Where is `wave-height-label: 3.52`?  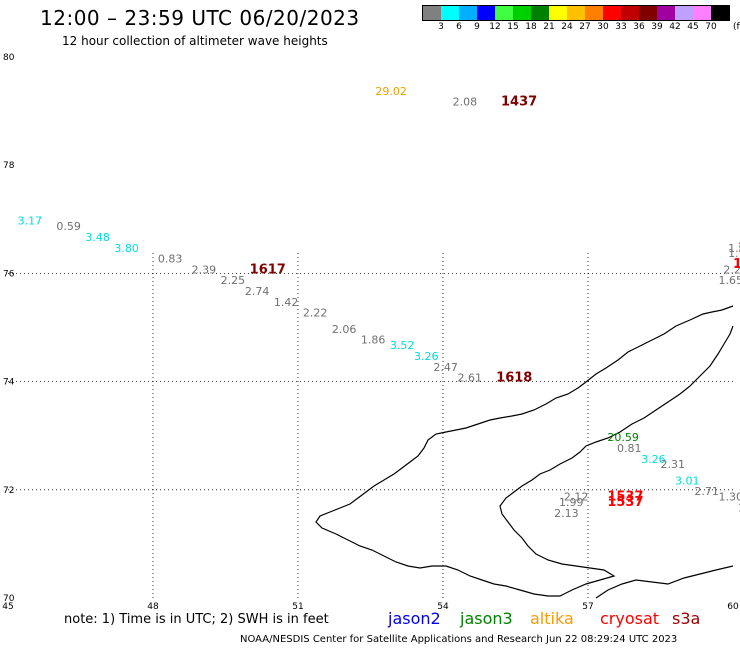 wave-height-label: 3.52 is located at coordinates (402, 345).